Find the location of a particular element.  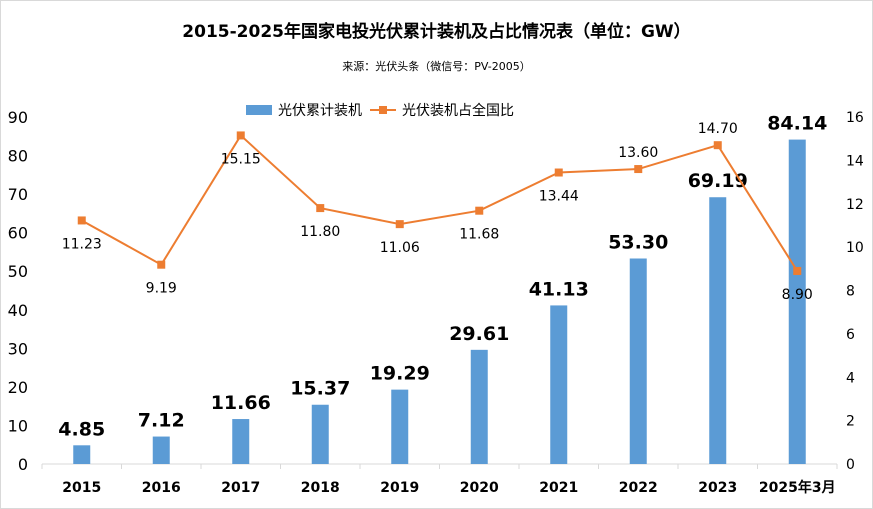

y-left-tick-label: 90 is located at coordinates (18, 117).